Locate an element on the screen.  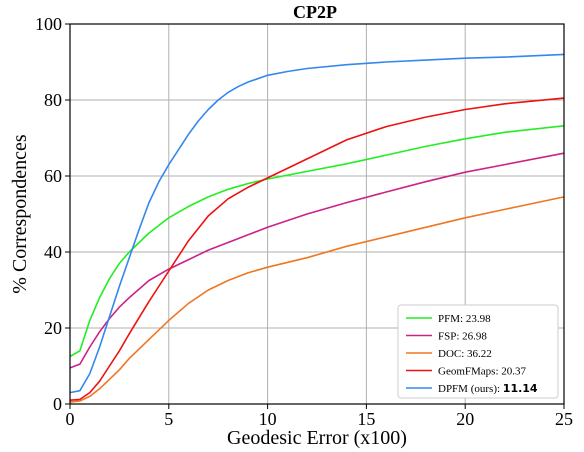
legend-box is located at coordinates (478, 351).